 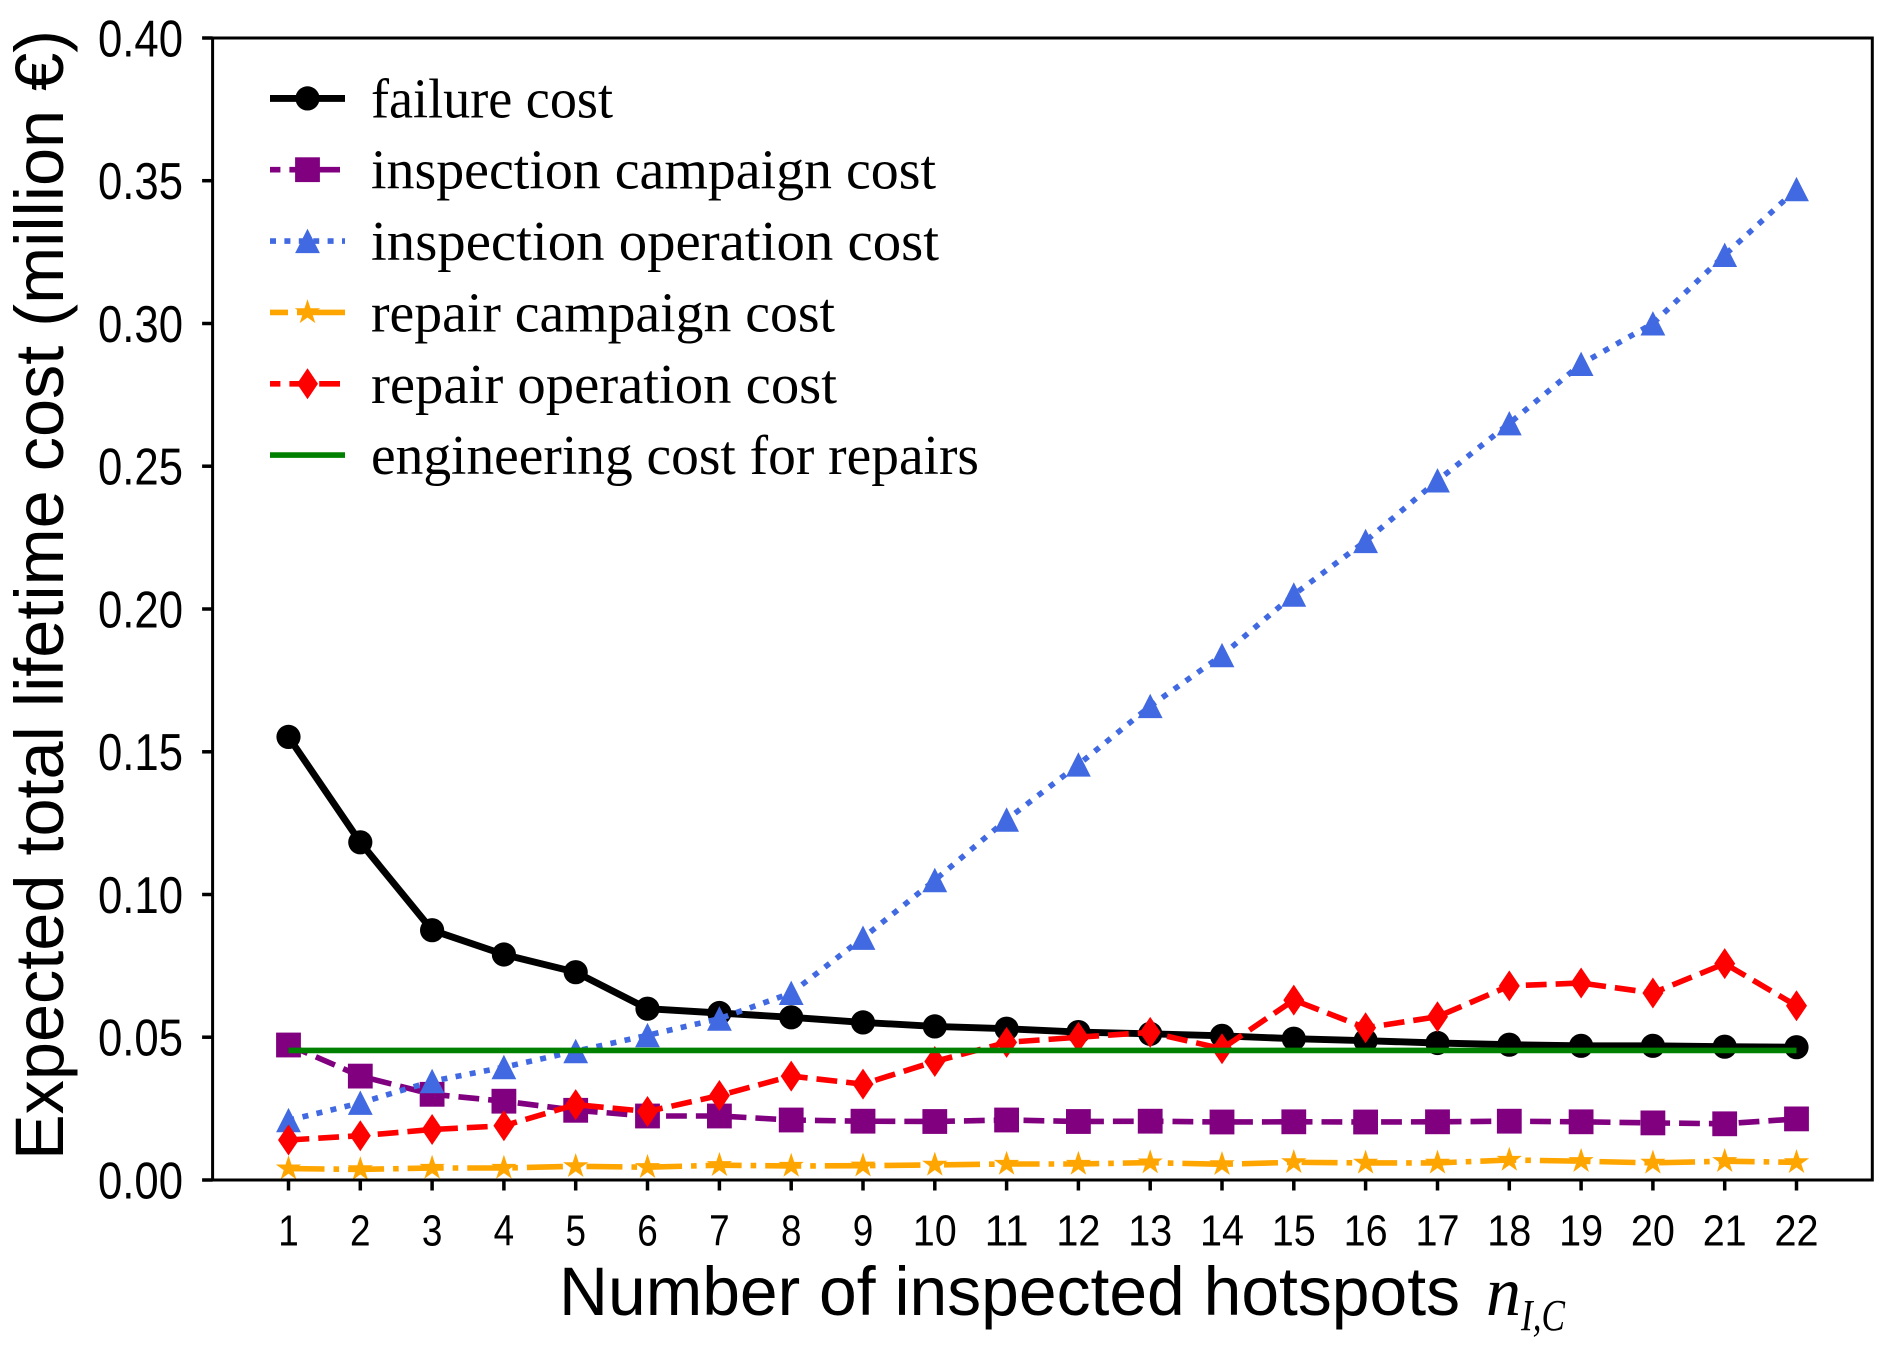 What do you see at coordinates (432, 1231) in the screenshot?
I see `svg-text: 3` at bounding box center [432, 1231].